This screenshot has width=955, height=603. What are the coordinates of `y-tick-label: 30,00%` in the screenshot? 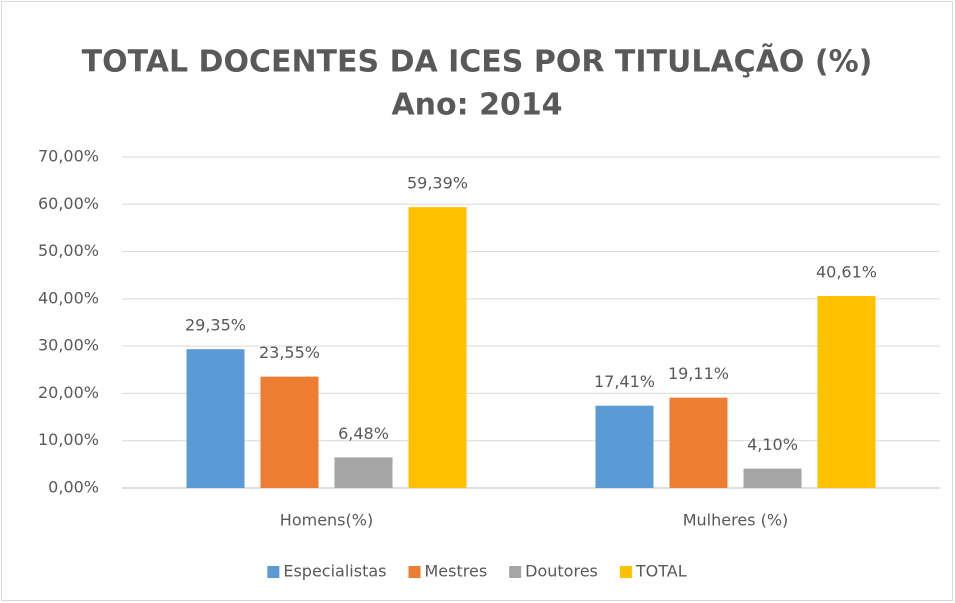 It's located at (68, 345).